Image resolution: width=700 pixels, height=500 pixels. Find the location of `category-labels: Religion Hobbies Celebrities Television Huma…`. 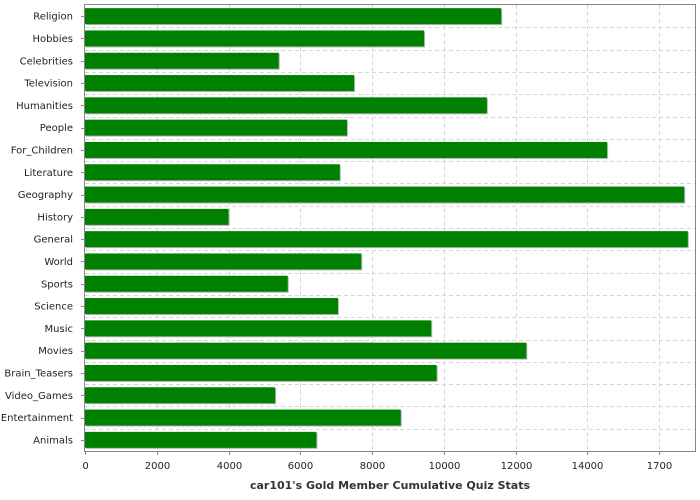

category-labels: Religion Hobbies Celebrities Television Huma… is located at coordinates (43, 229).